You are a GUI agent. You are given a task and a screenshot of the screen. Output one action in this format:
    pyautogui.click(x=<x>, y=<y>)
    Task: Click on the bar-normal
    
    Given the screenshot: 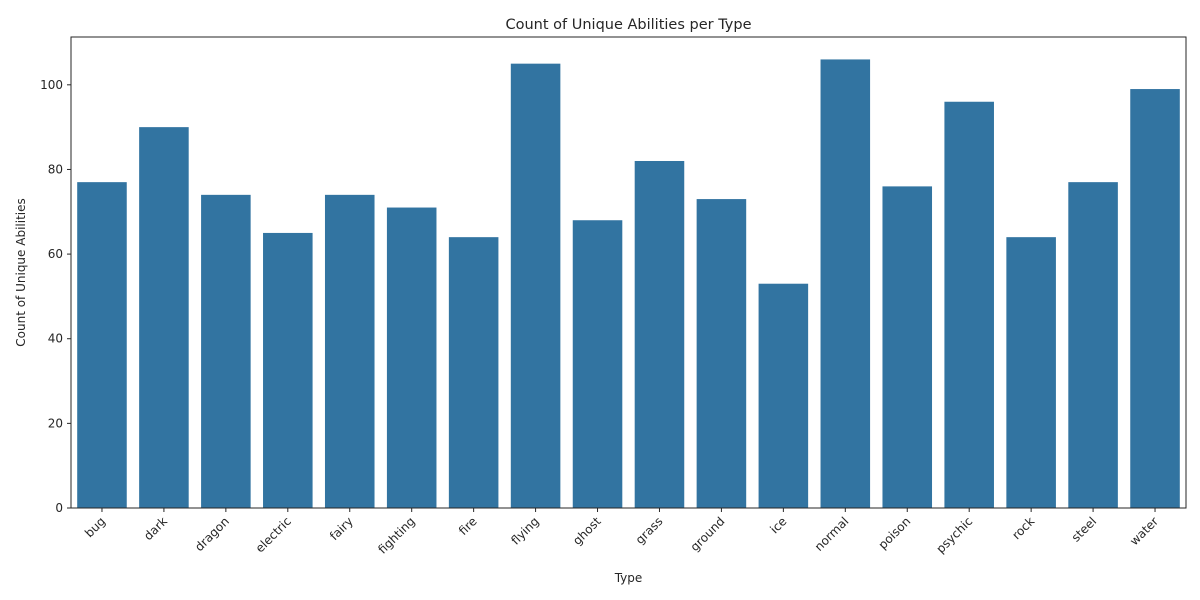 What is the action you would take?
    pyautogui.click(x=845, y=284)
    